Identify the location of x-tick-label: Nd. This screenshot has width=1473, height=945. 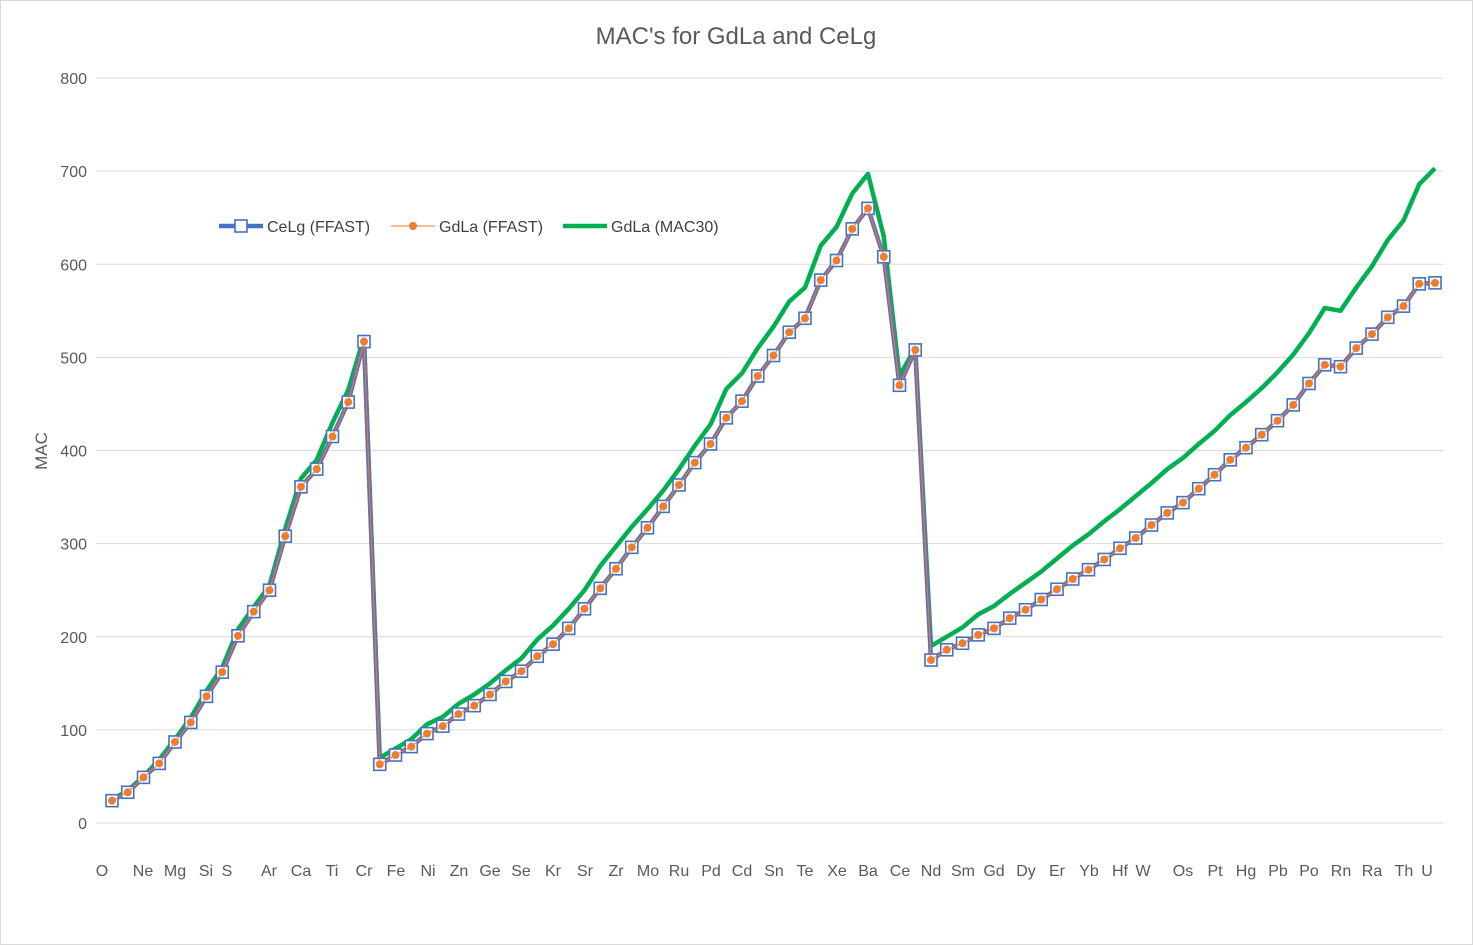
(931, 871).